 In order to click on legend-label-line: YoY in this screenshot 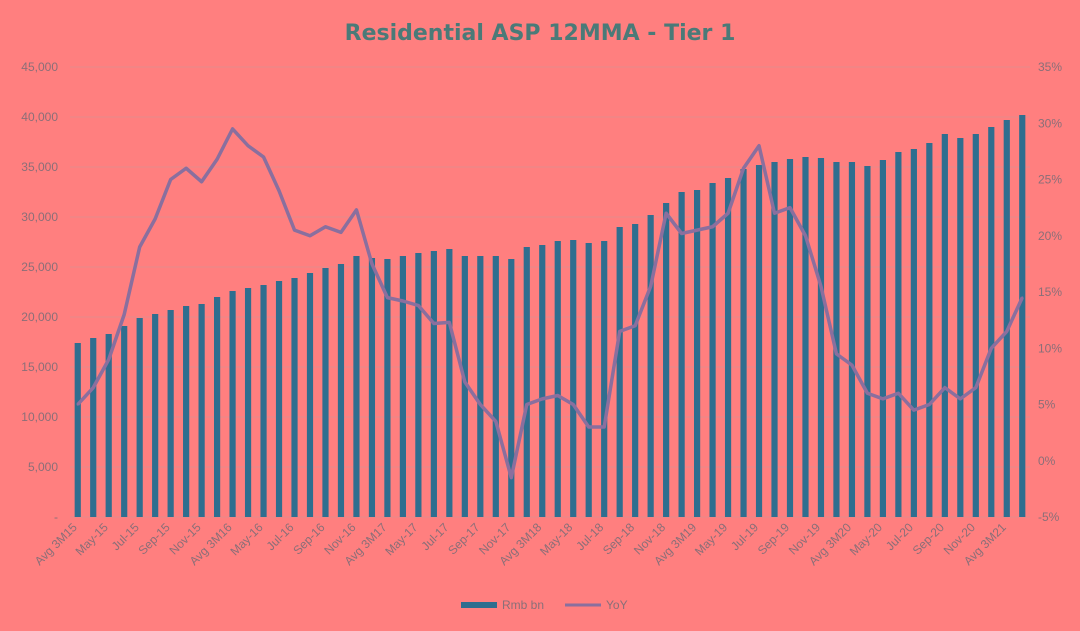, I will do `click(617, 605)`.